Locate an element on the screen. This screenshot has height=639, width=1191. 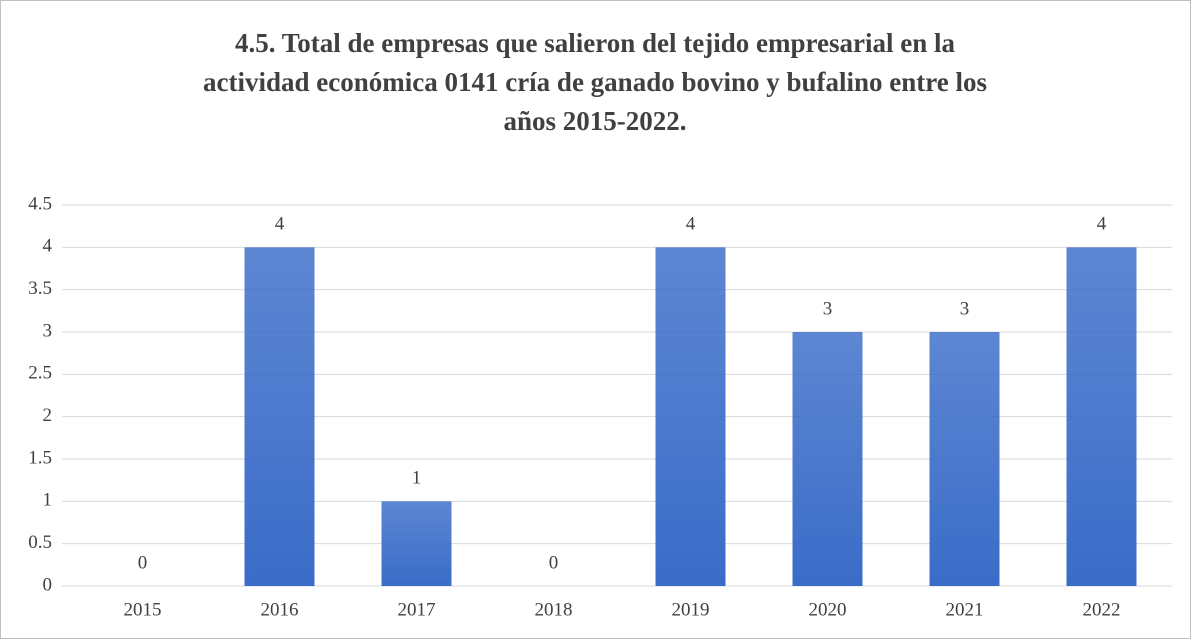
x-tick-label: 2022 is located at coordinates (1102, 609).